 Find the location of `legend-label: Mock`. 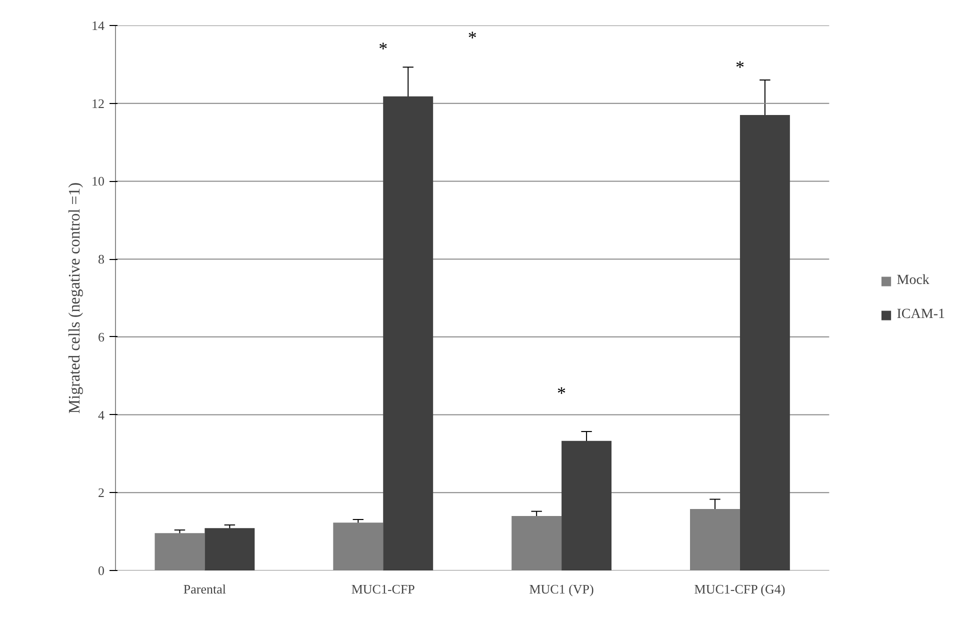

legend-label: Mock is located at coordinates (913, 280).